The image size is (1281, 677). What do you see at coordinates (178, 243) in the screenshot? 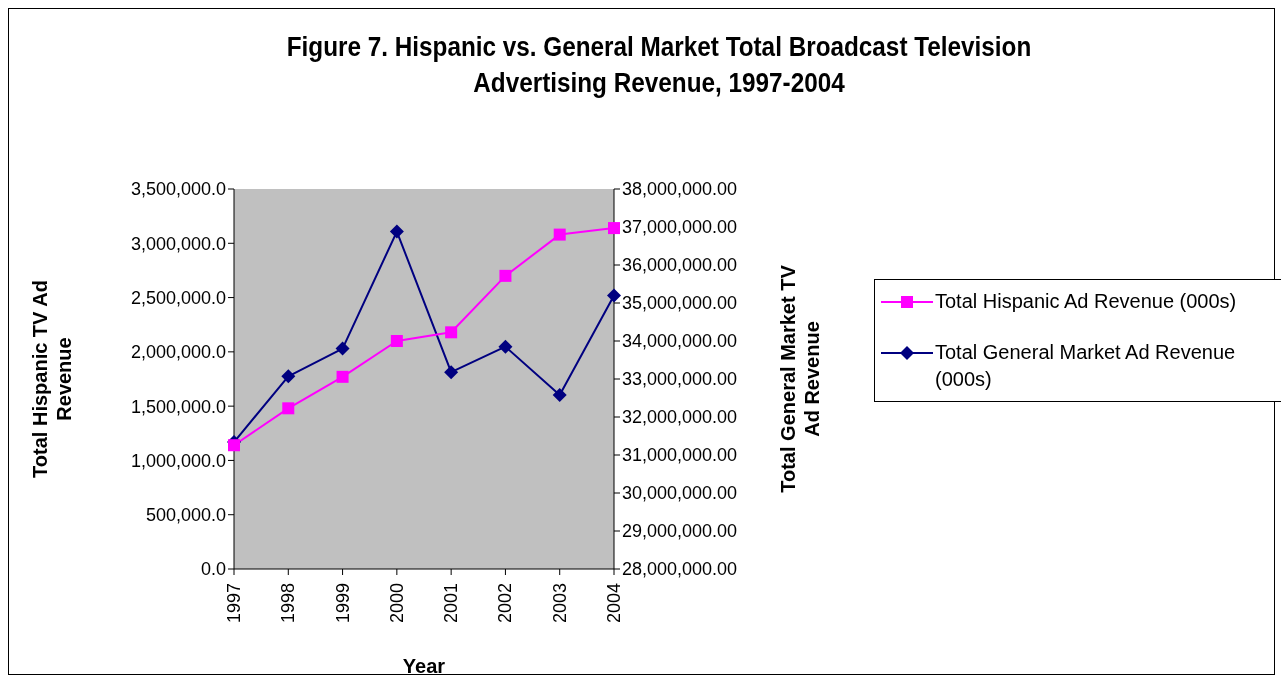
I see `y-tick-label: 3,000,000.0` at bounding box center [178, 243].